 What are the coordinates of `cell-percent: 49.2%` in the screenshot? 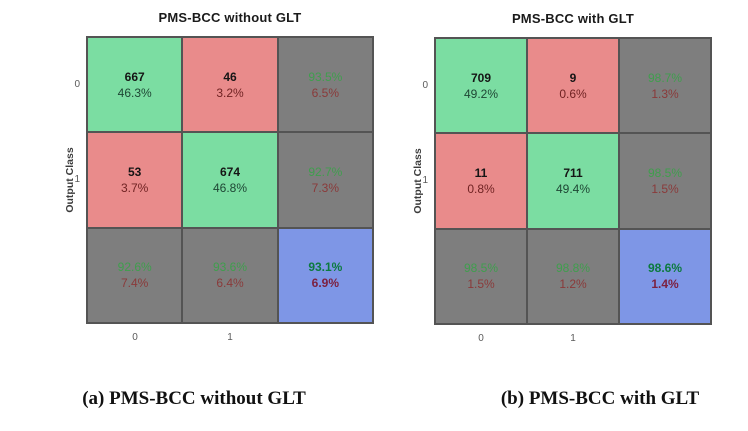 It's located at (481, 93).